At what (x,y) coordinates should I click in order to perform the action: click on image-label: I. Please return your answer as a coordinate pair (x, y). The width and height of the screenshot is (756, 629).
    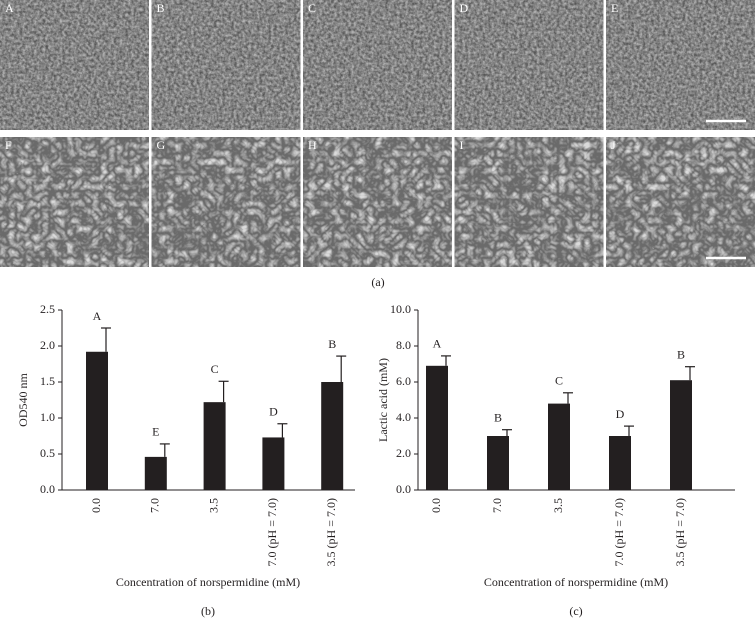
    Looking at the image, I should click on (462, 145).